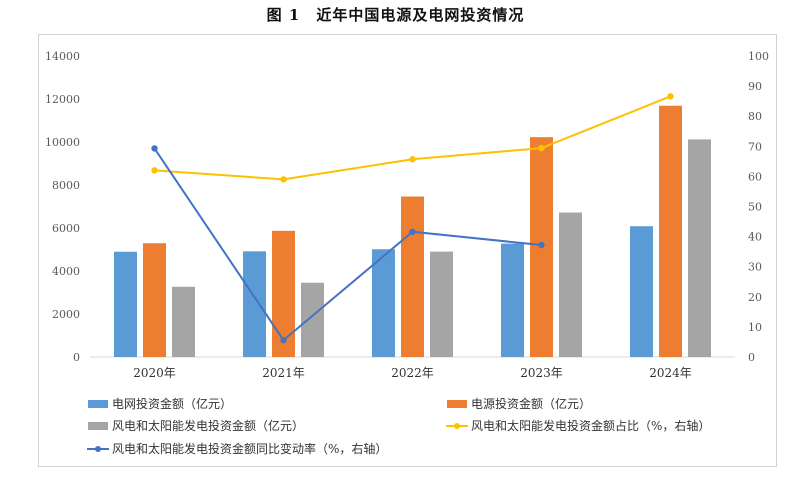 This screenshot has height=478, width=791. Describe the element at coordinates (66, 314) in the screenshot. I see `y-left-tick-label: 2000` at that location.